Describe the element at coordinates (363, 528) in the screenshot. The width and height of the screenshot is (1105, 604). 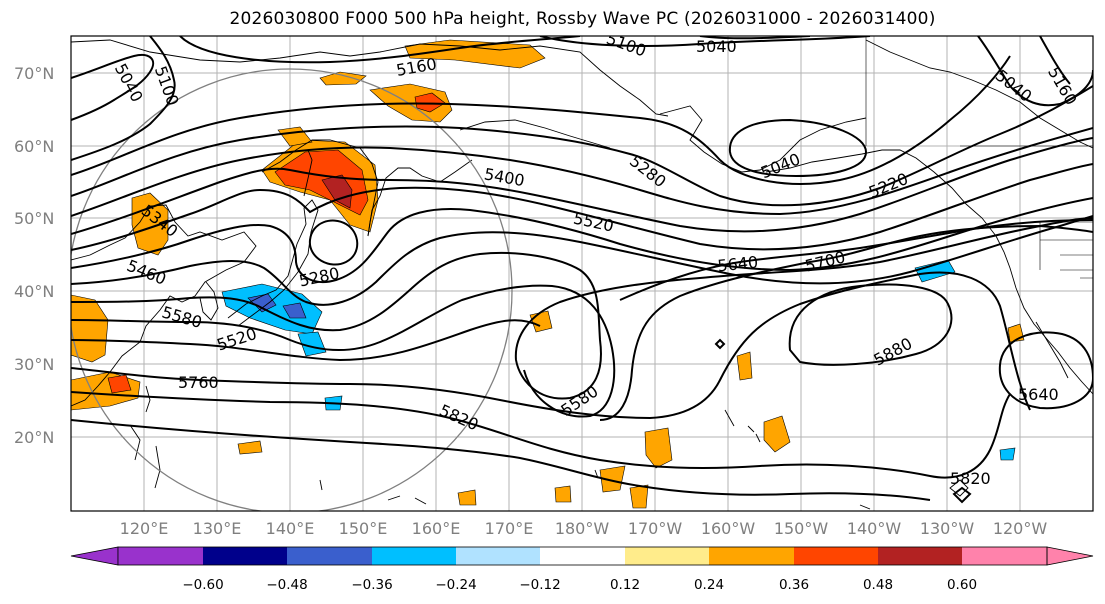
I see `longitude-label: 150°E` at that location.